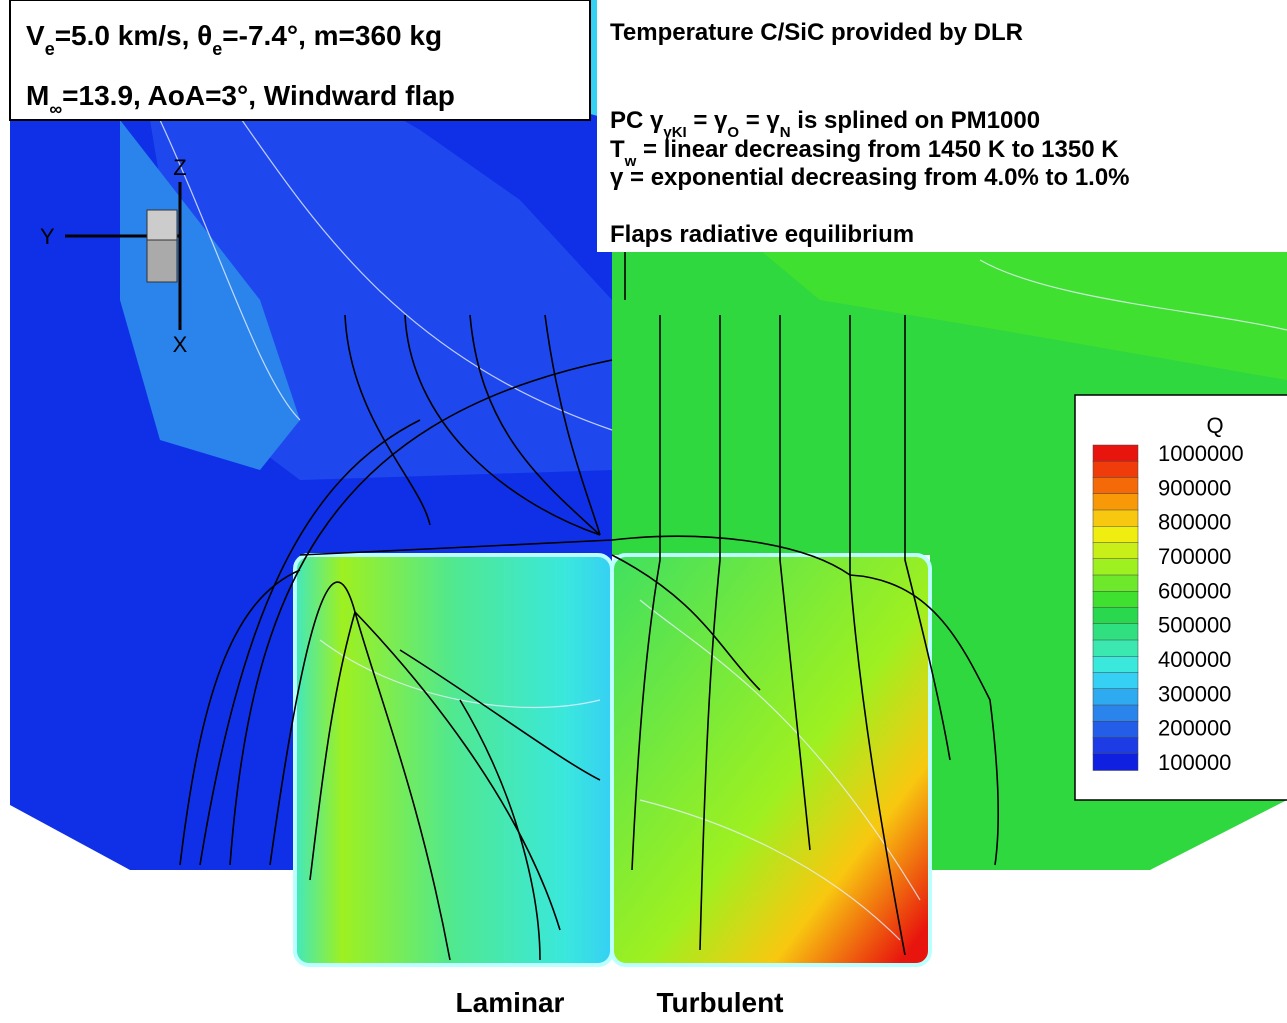 The image size is (1287, 1023). What do you see at coordinates (1194, 762) in the screenshot?
I see `legend-label: 100000` at bounding box center [1194, 762].